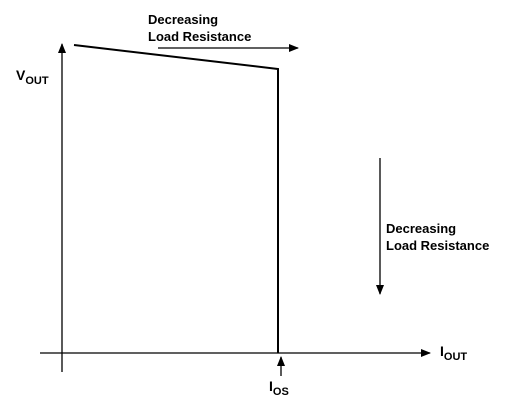 This screenshot has height=400, width=518. Describe the element at coordinates (183, 19) in the screenshot. I see `top-annotation-line1: Decreasing` at that location.